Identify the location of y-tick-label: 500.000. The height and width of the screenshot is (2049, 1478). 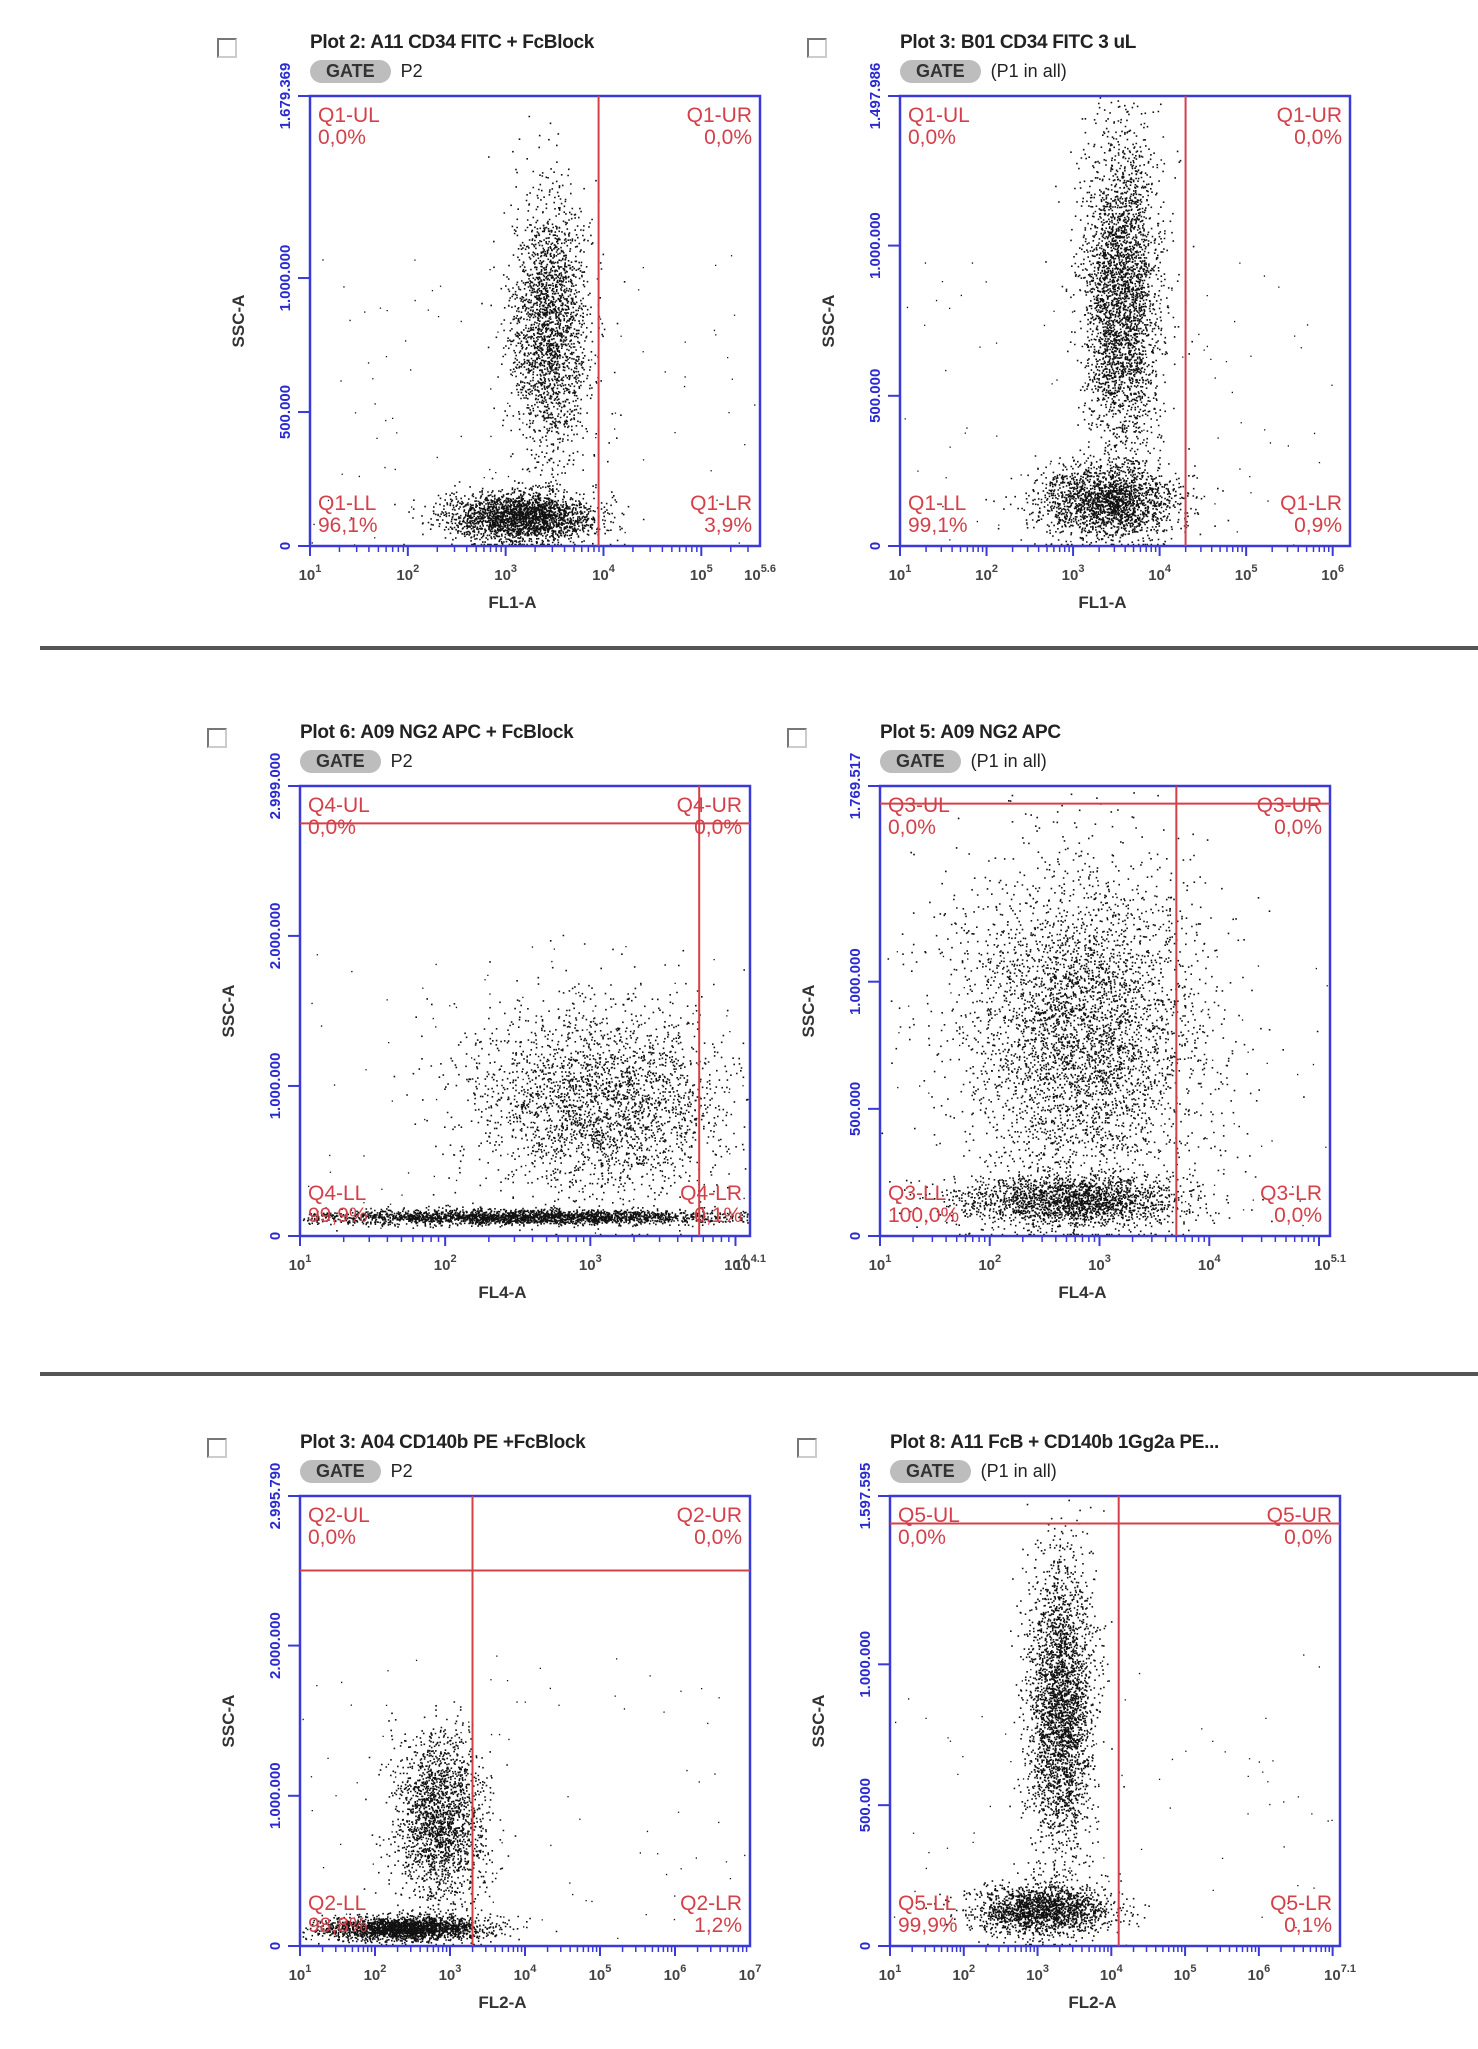
(875, 396).